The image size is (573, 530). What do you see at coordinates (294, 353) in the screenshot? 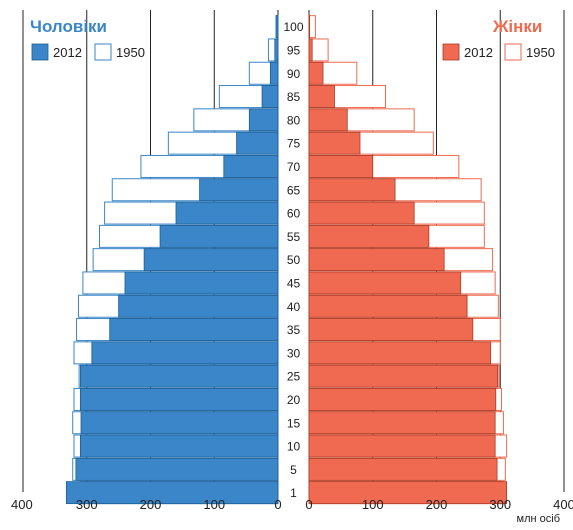
I see `age-label: 30` at bounding box center [294, 353].